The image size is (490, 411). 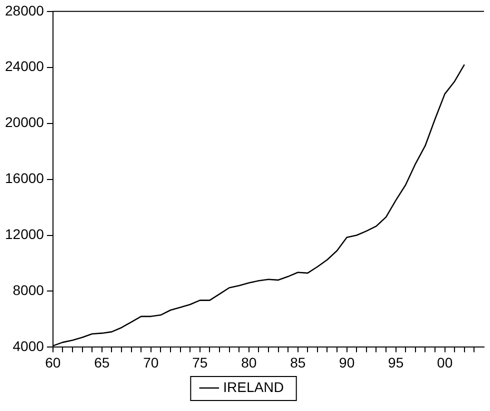 I want to click on x-tick-label: 95, so click(x=396, y=362).